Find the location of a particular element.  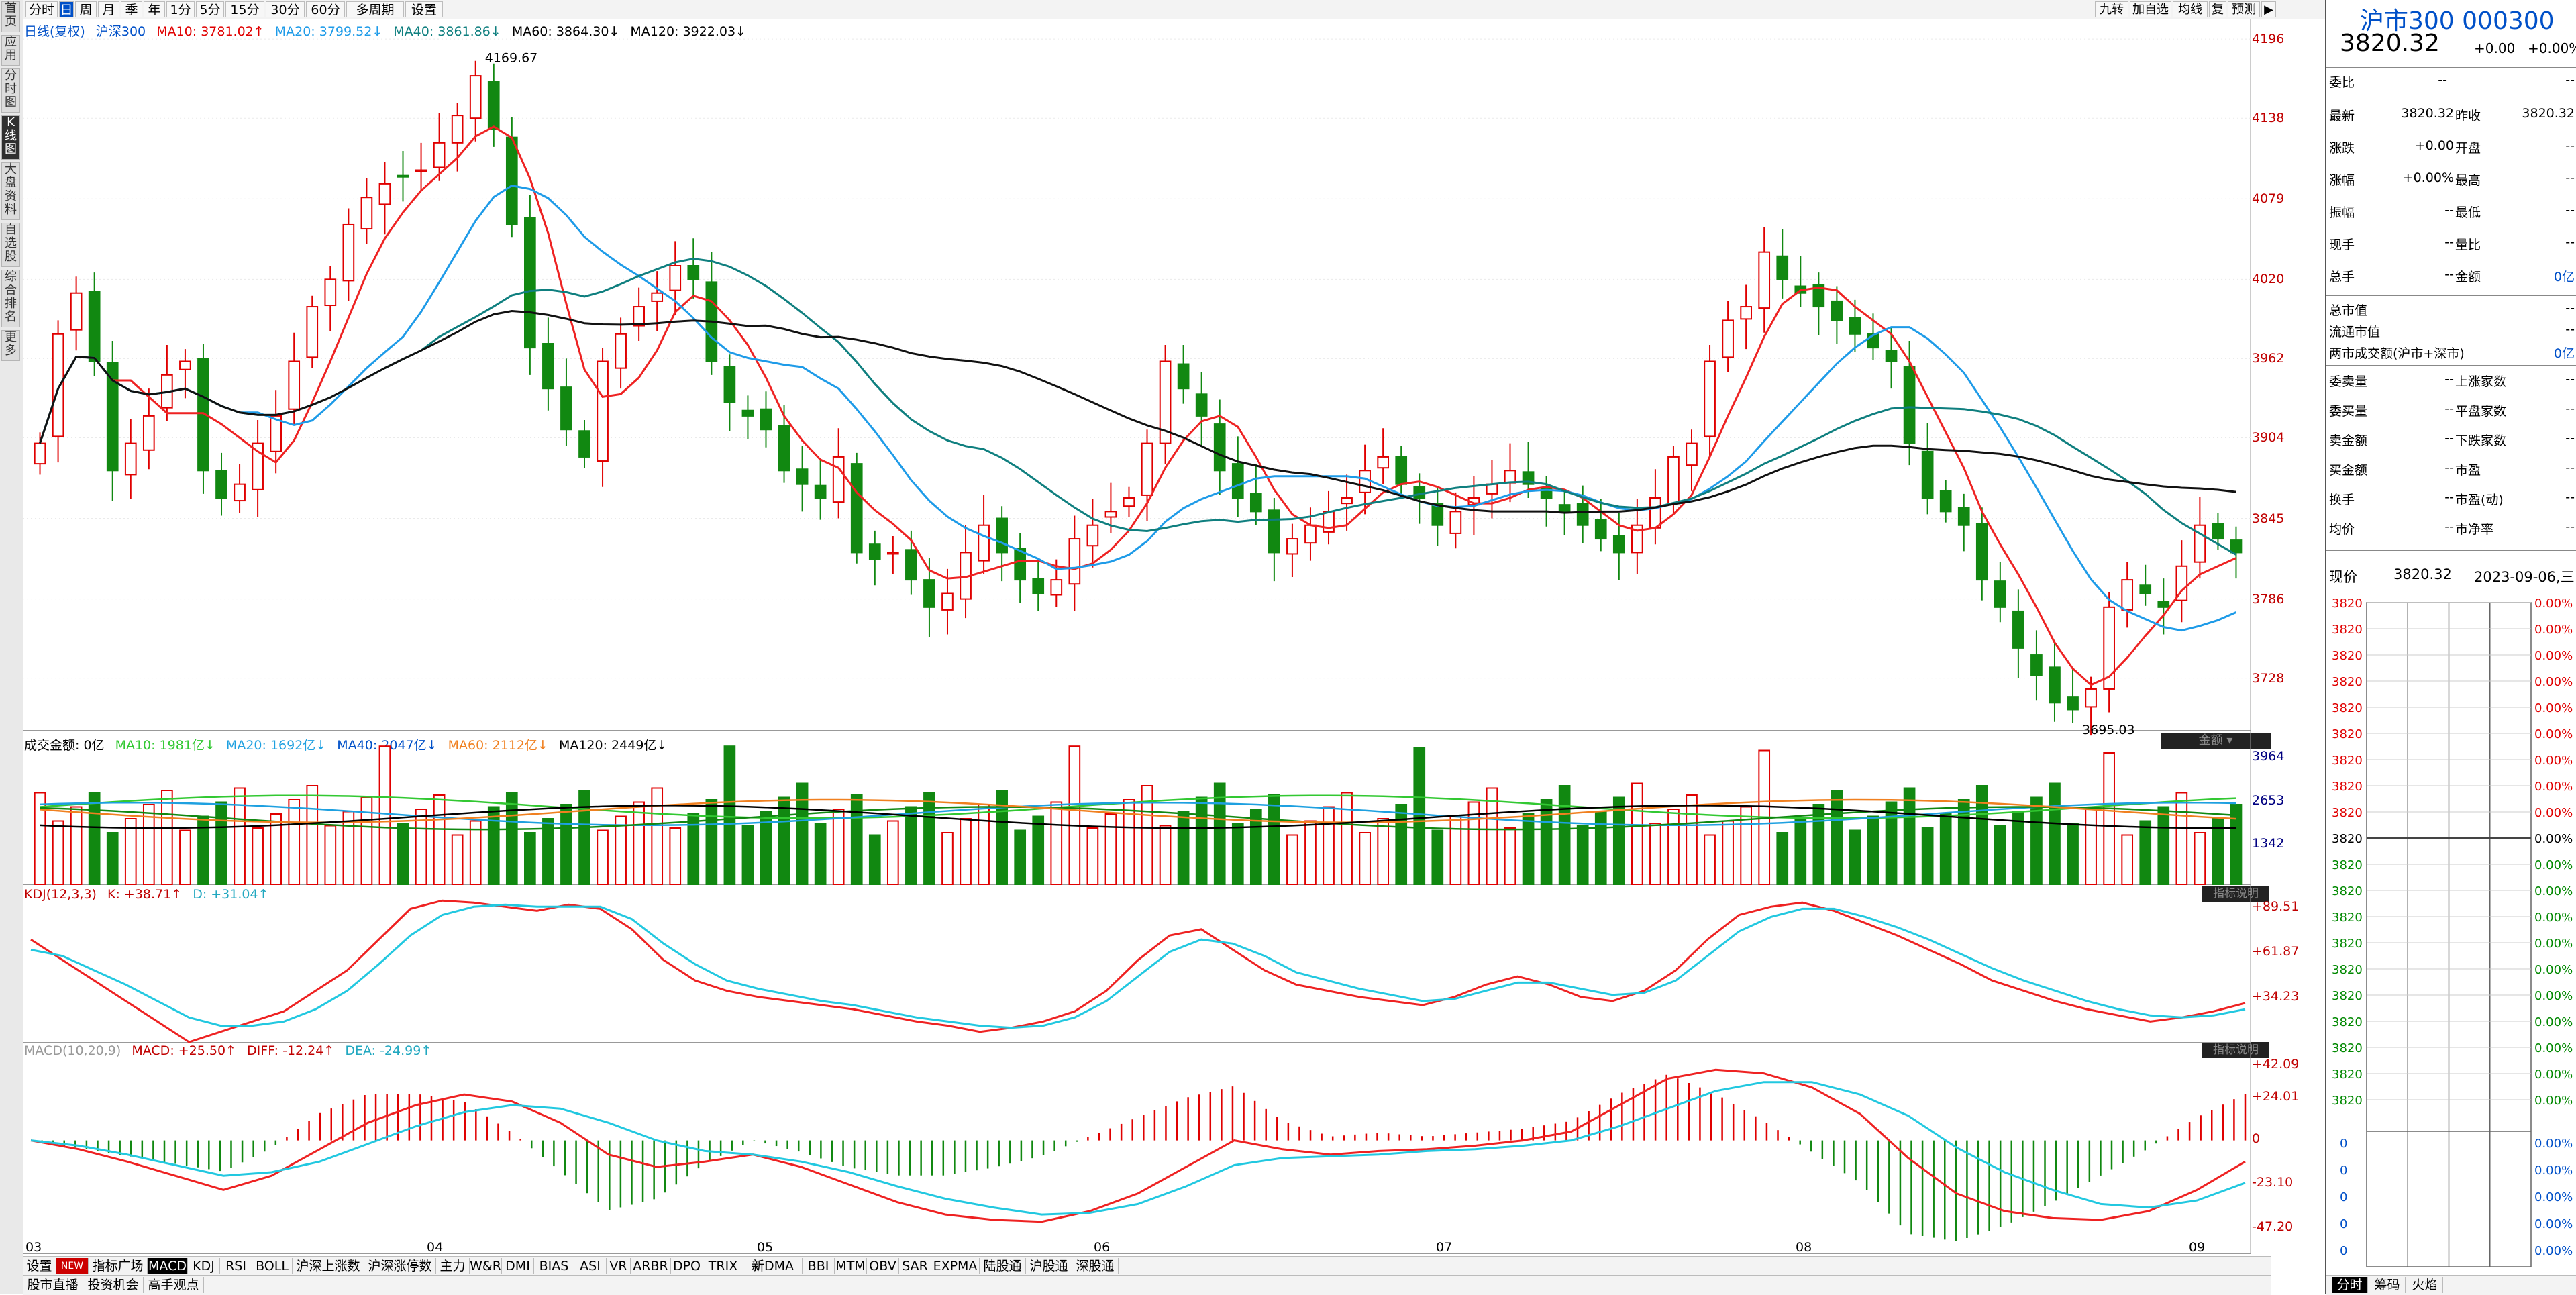

indicator-tab-11: DMI is located at coordinates (518, 1266).